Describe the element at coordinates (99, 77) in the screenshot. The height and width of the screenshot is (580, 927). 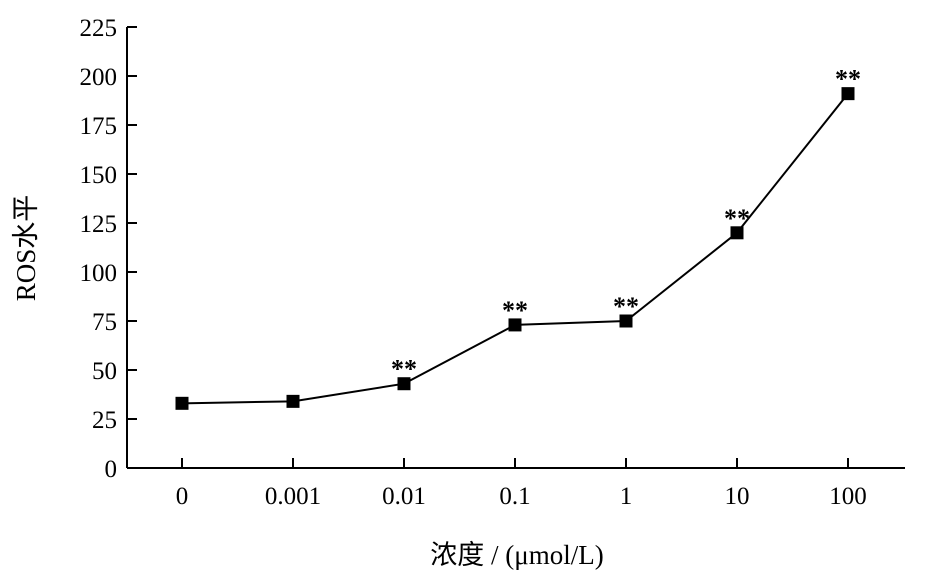
I see `y-tick-label: 200` at that location.